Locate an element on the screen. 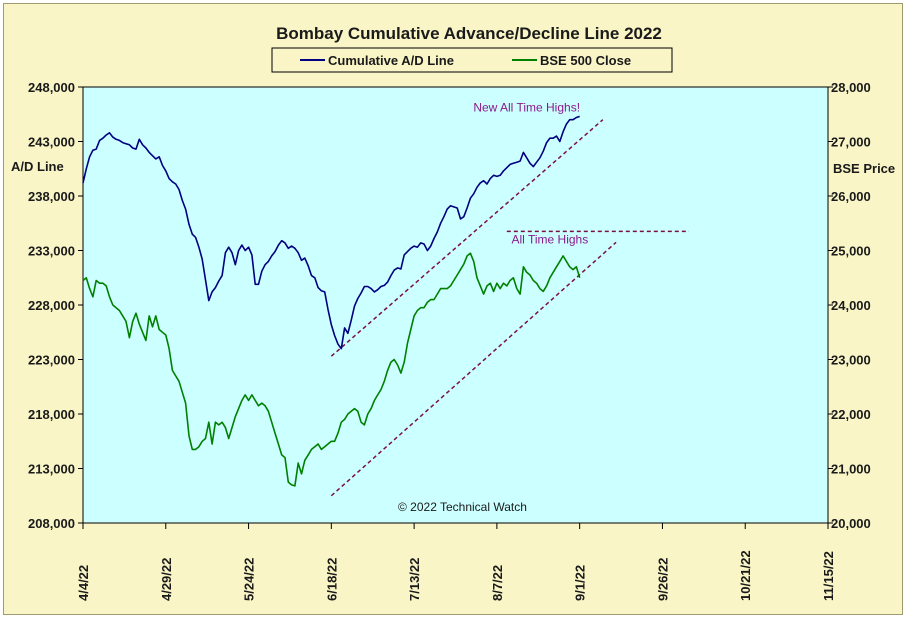 The height and width of the screenshot is (621, 910). left-tick-label: 213,000 is located at coordinates (51, 469).